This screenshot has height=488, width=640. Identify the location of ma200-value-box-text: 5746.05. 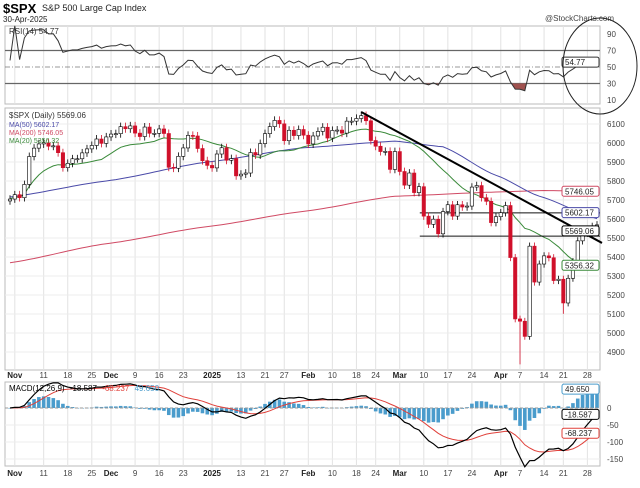
(579, 191).